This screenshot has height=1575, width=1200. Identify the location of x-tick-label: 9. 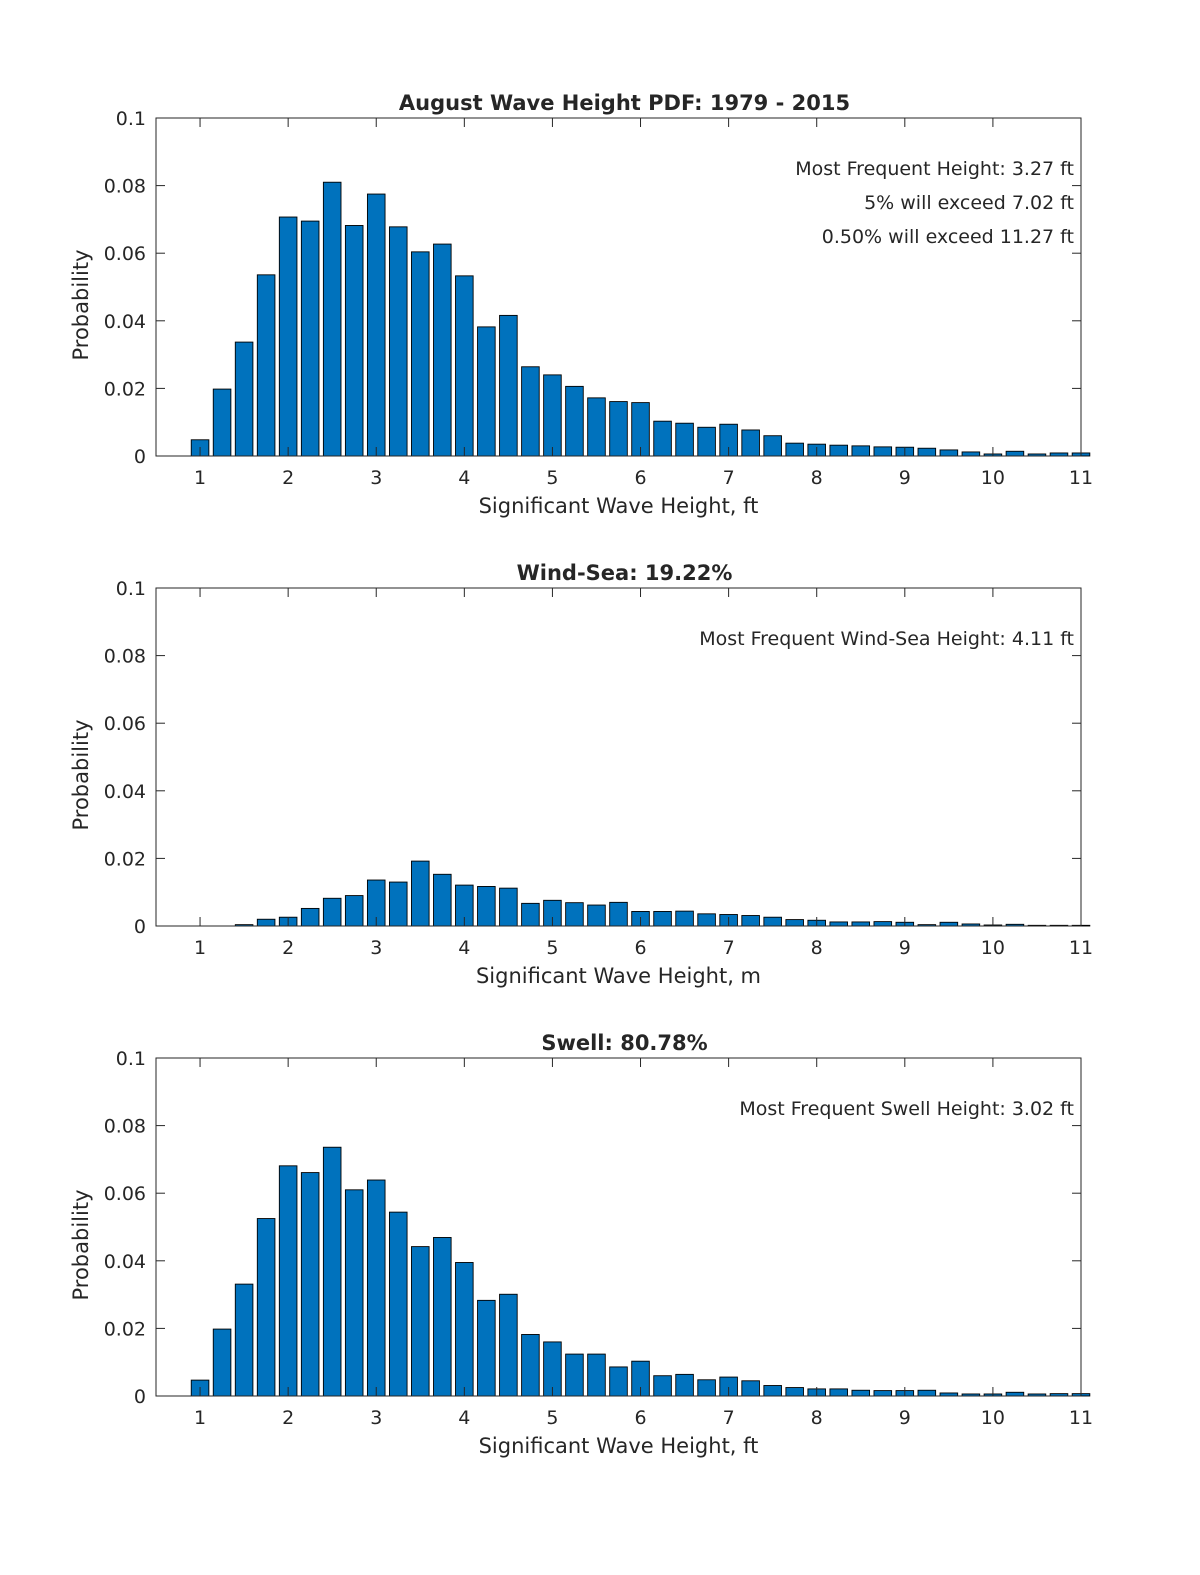
(905, 478).